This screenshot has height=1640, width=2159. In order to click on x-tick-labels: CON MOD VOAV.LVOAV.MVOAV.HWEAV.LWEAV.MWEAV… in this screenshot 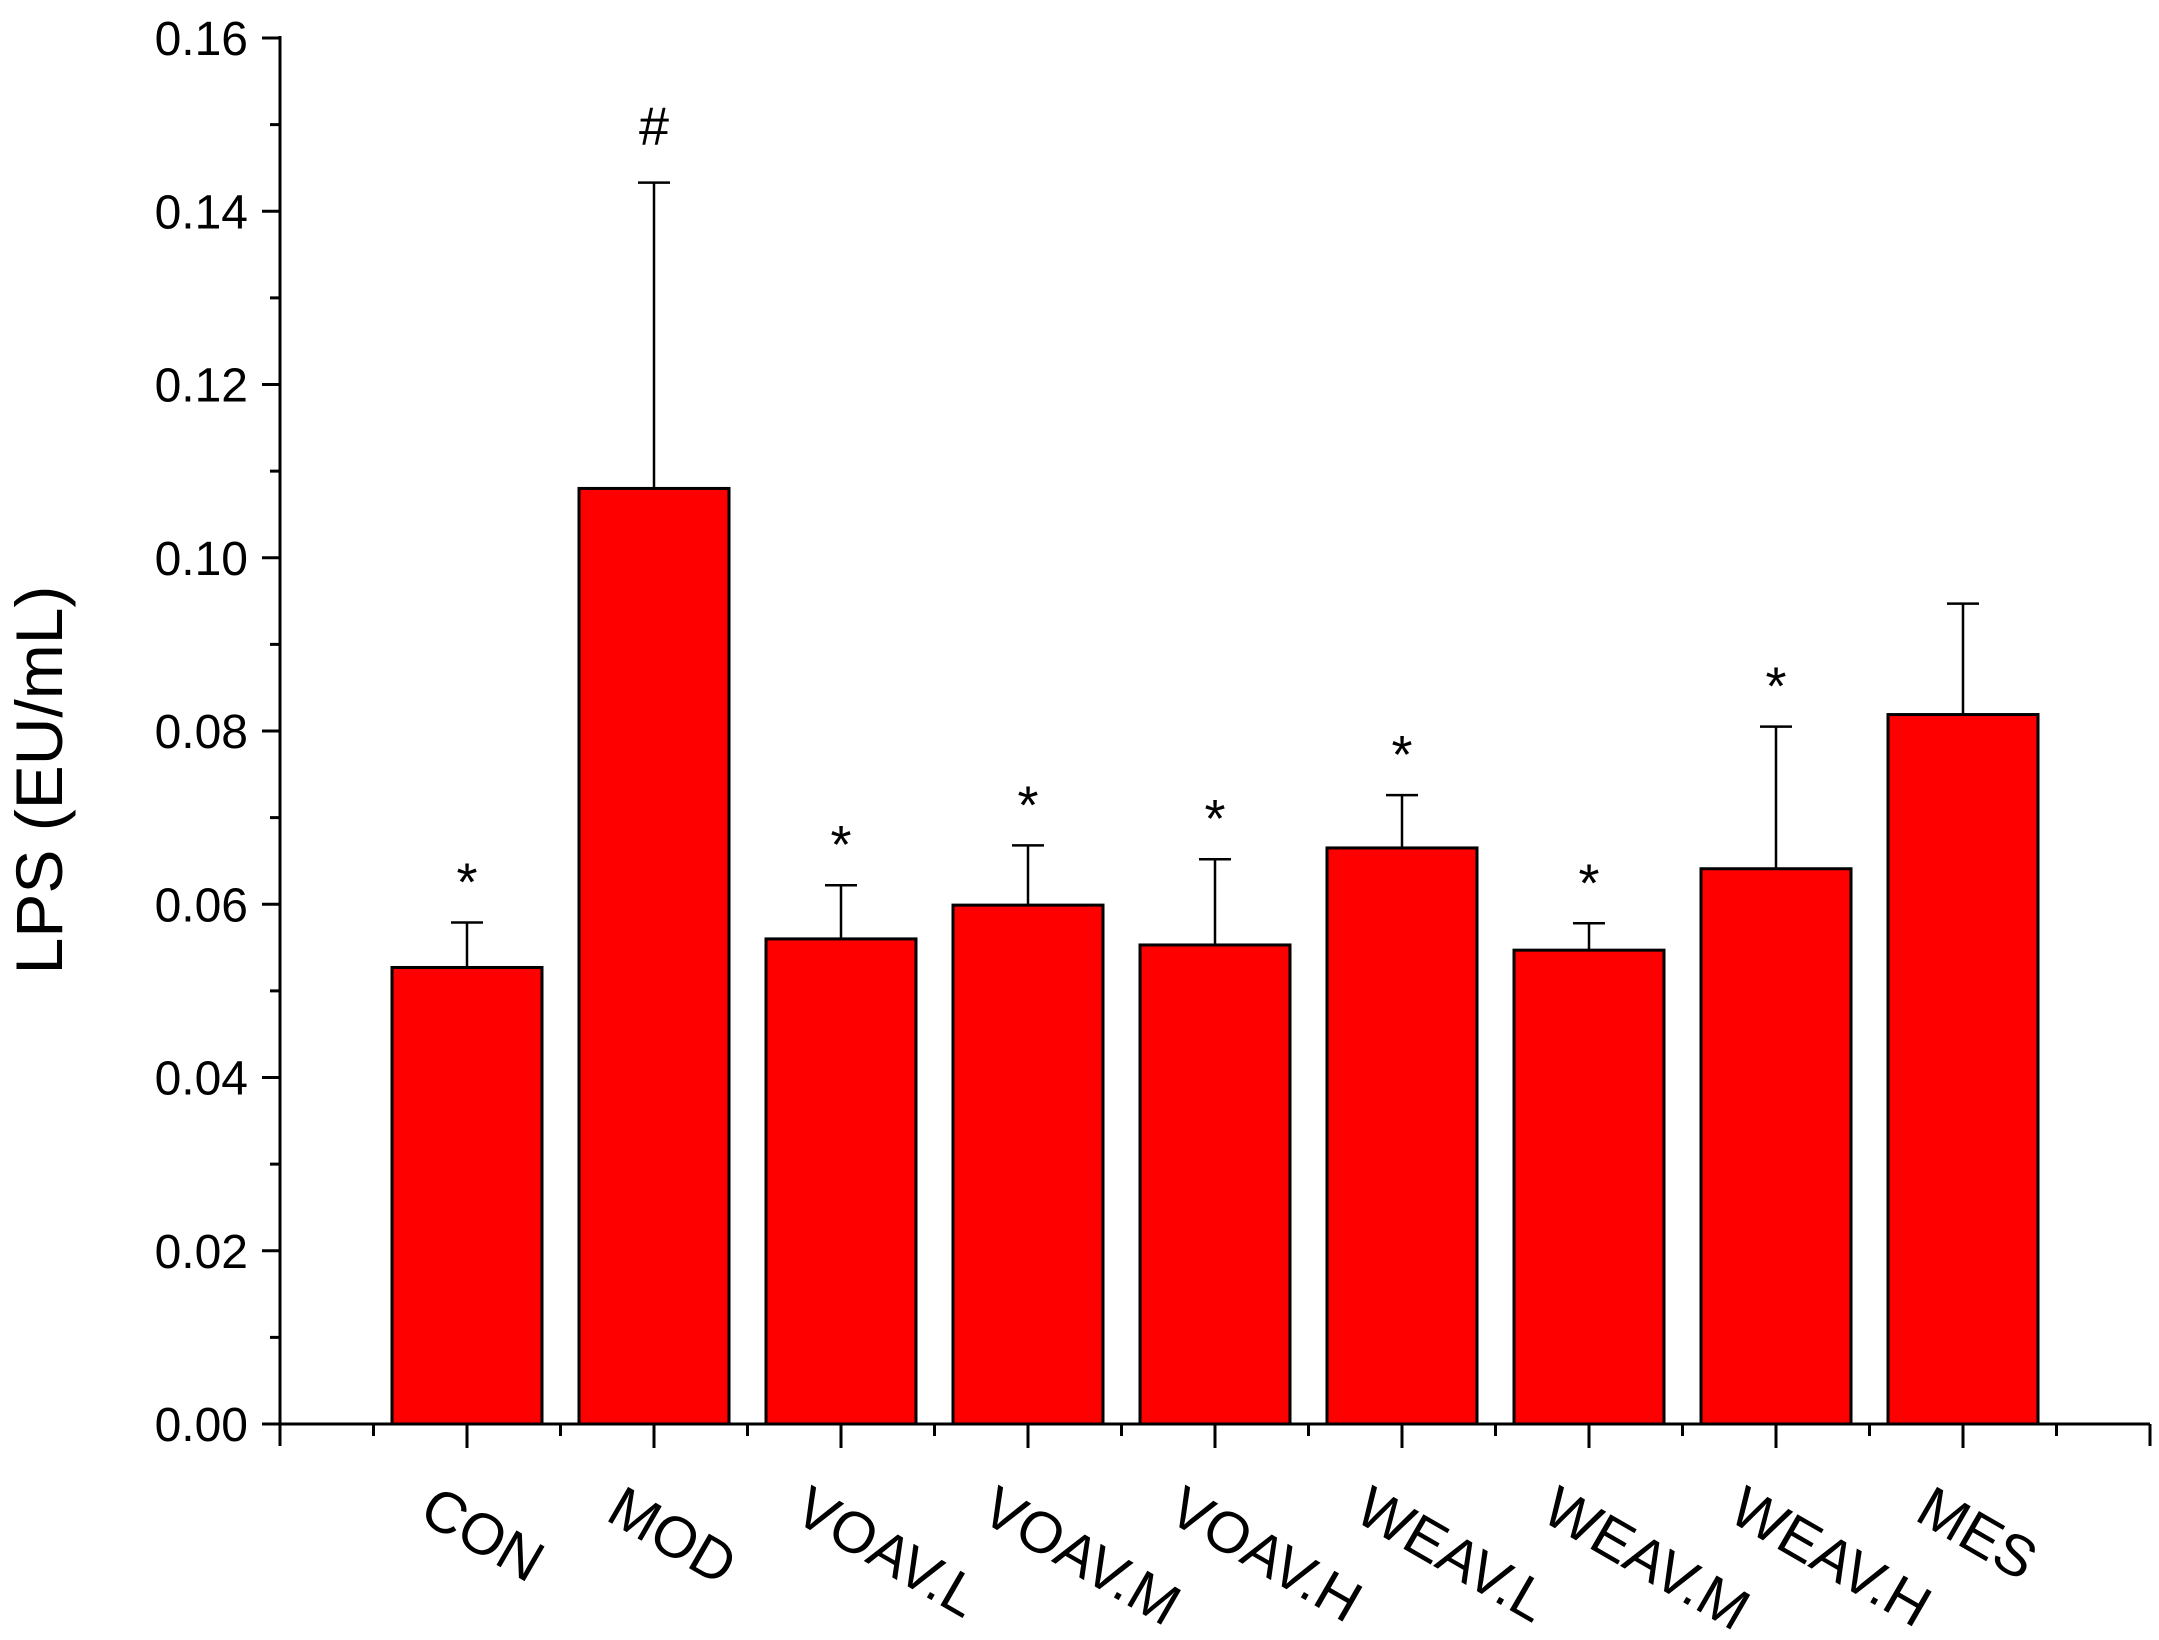, I will do `click(1229, 1557)`.